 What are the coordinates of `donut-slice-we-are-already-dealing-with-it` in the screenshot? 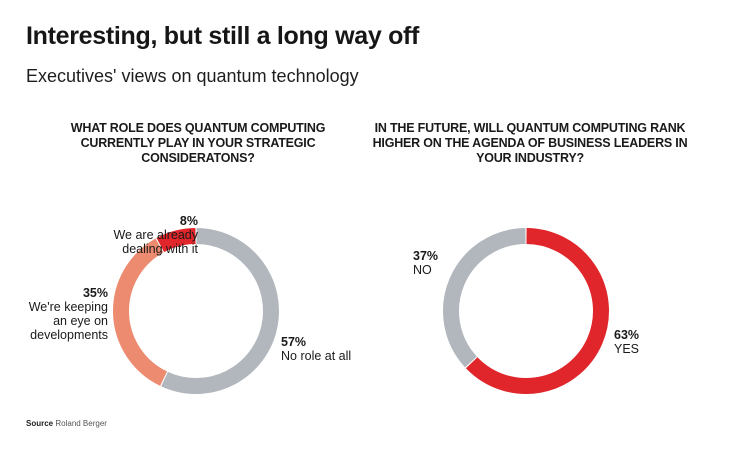 It's located at (176, 240).